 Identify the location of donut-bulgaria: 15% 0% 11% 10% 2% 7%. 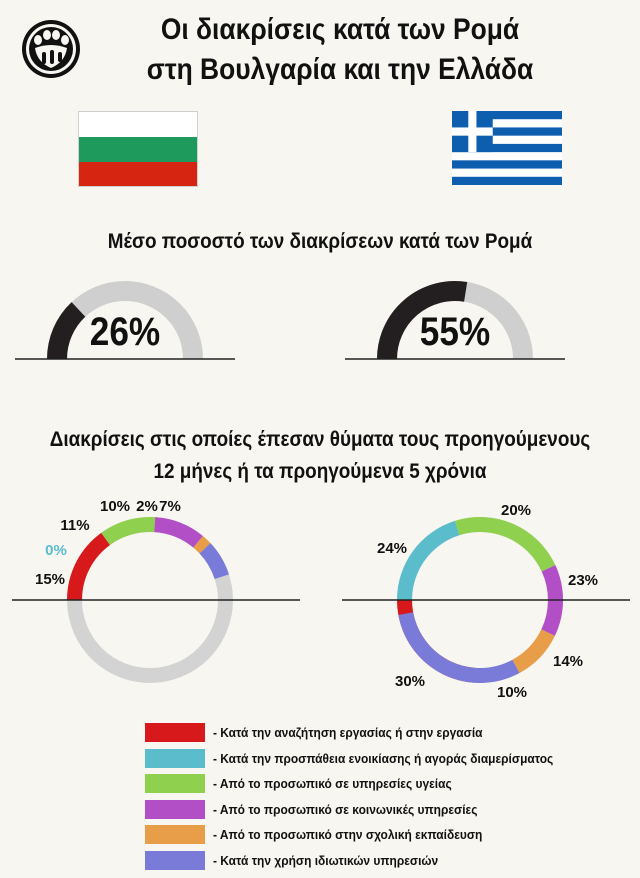
(156, 590).